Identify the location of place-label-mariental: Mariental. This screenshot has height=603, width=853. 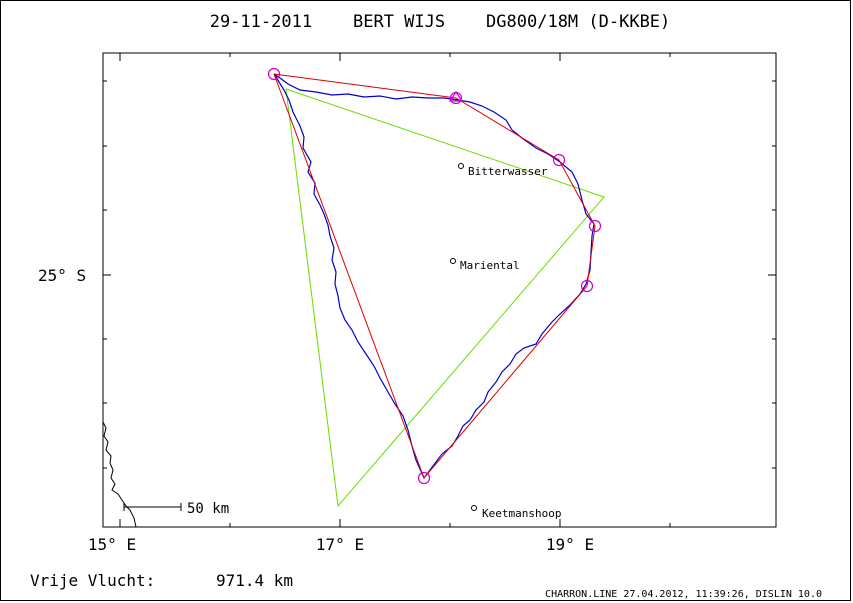
(490, 265).